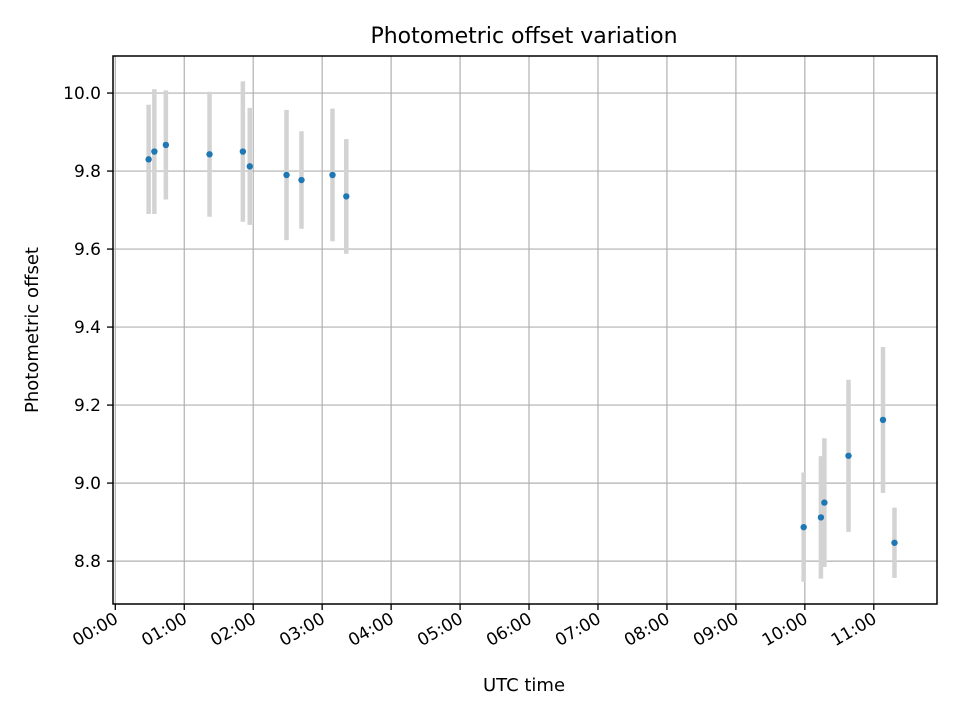 The image size is (960, 720). I want to click on x-tick-label: 11:00, so click(854, 630).